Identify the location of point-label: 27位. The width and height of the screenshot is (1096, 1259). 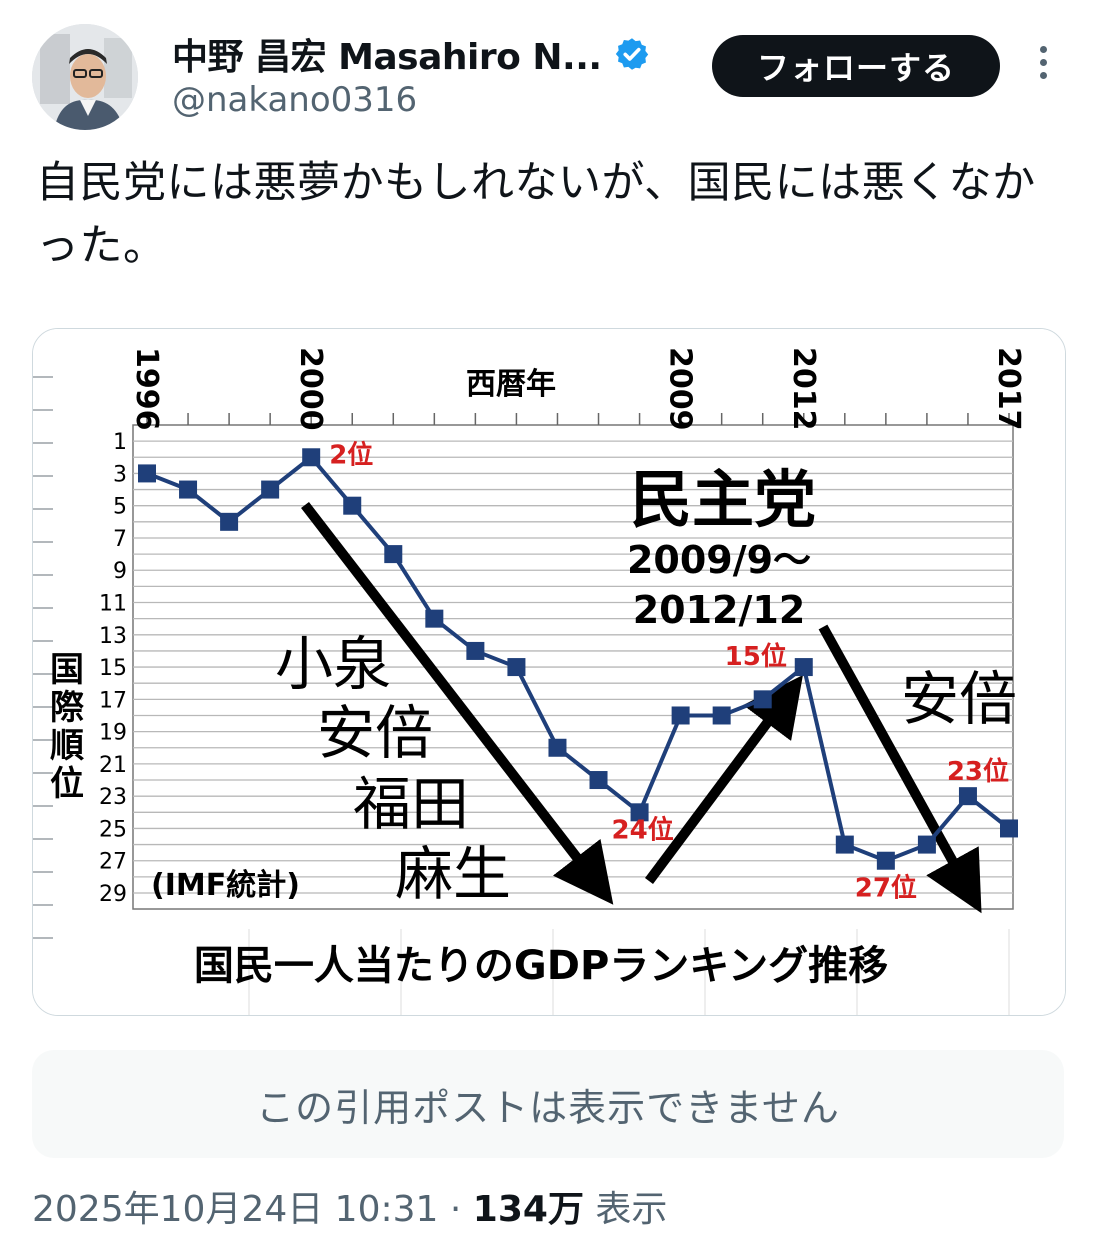
(886, 888).